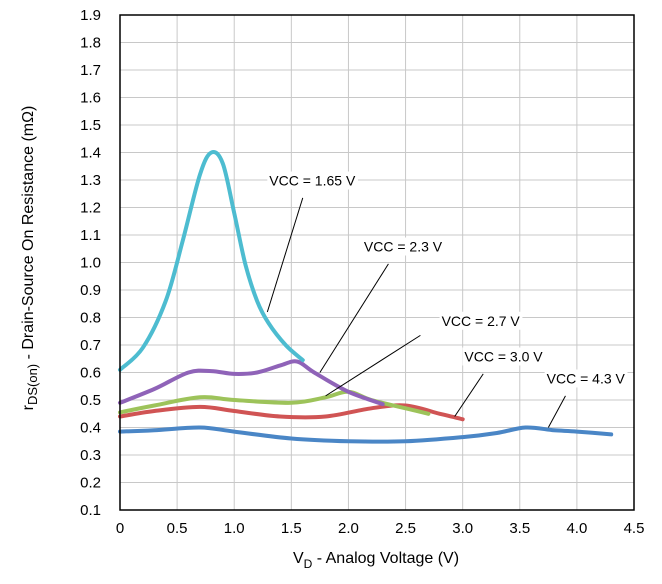  Describe the element at coordinates (298, 558) in the screenshot. I see `x-axis-title-main: V` at that location.